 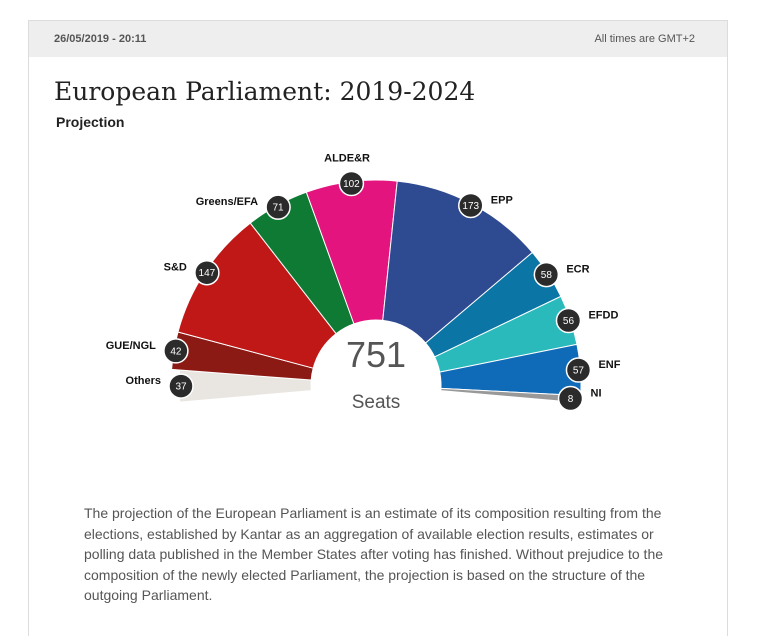 I want to click on seat-bubble-epp: 173, so click(x=471, y=205).